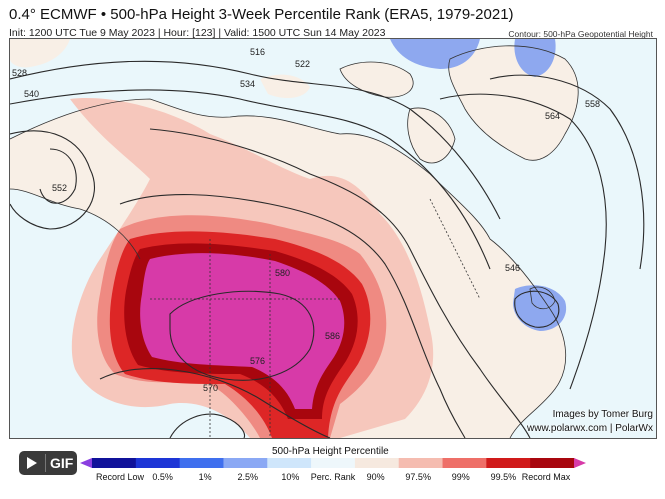  Describe the element at coordinates (257, 52) in the screenshot. I see `contour-label: 516` at that location.